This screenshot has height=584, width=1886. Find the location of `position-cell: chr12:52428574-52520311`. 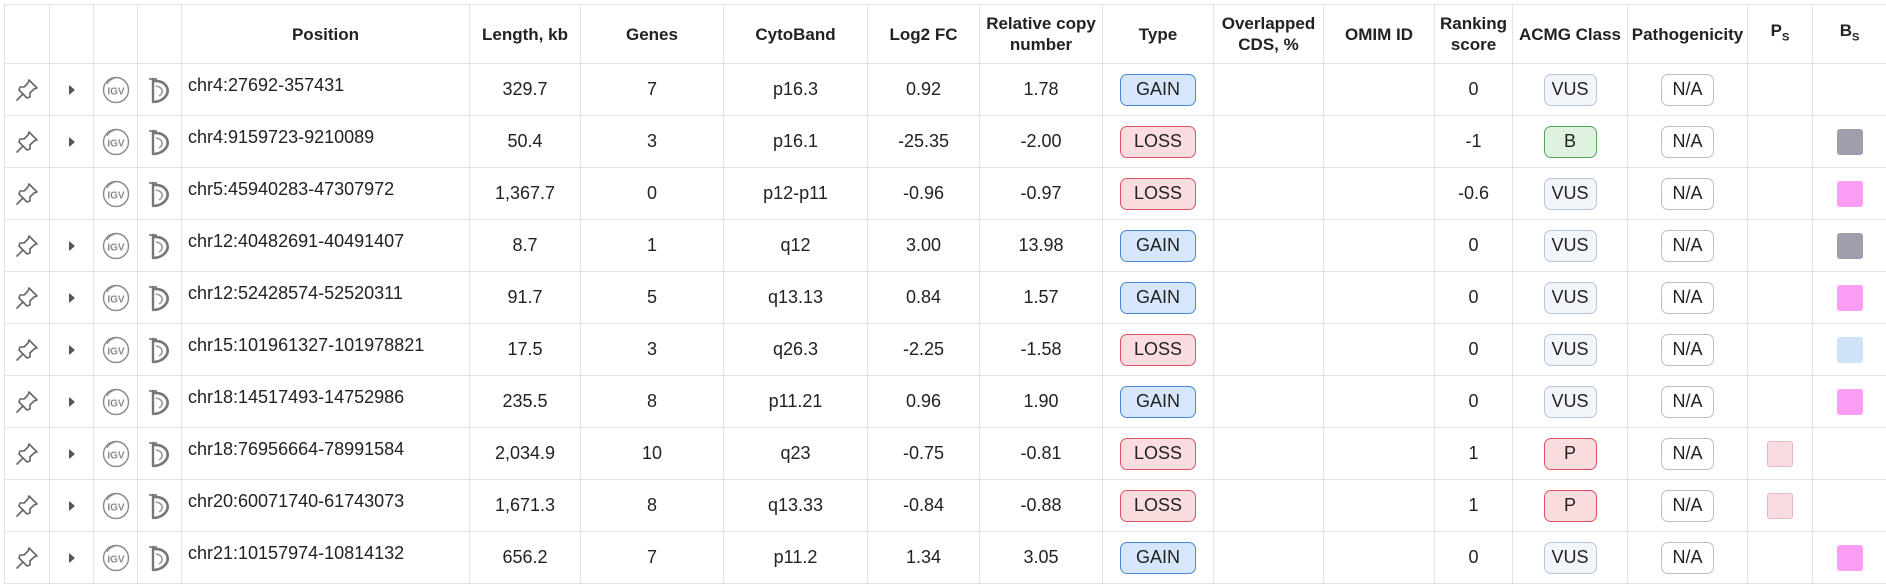

position-cell: chr12:52428574-52520311 is located at coordinates (326, 298).